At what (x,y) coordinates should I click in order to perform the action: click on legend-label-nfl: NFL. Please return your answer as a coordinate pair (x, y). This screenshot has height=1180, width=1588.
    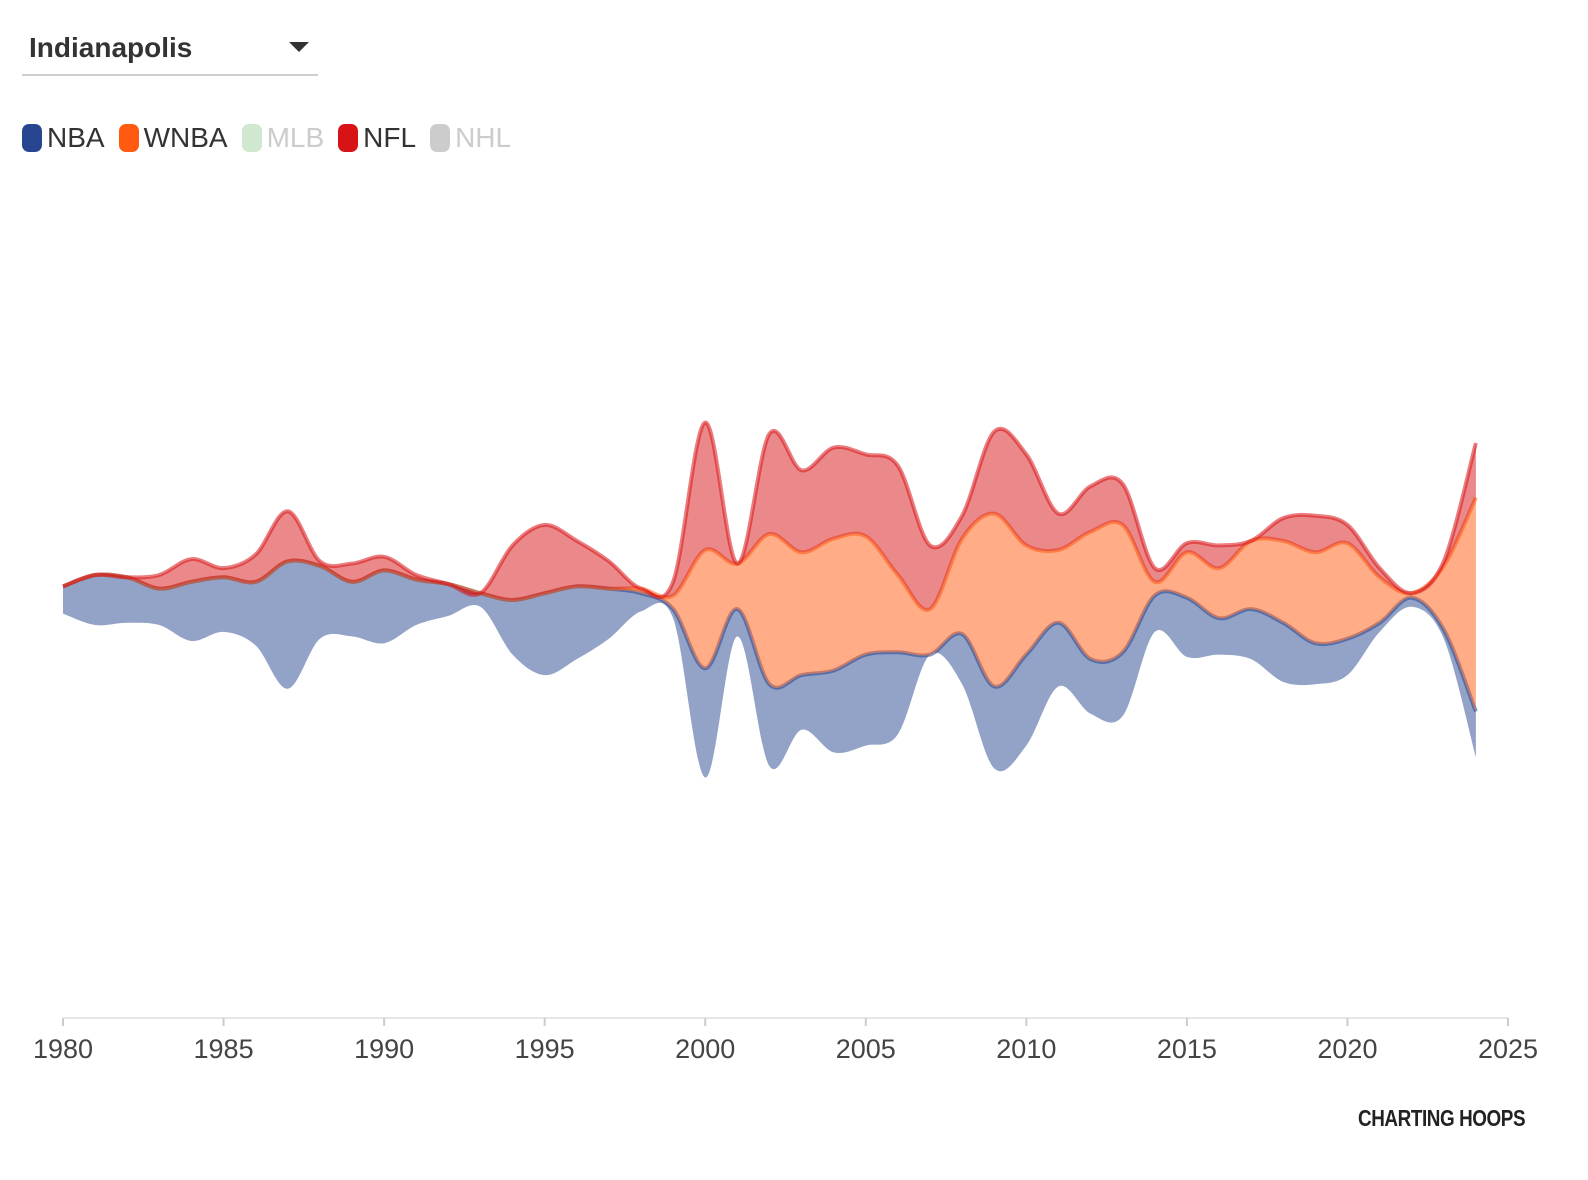
    Looking at the image, I should click on (390, 137).